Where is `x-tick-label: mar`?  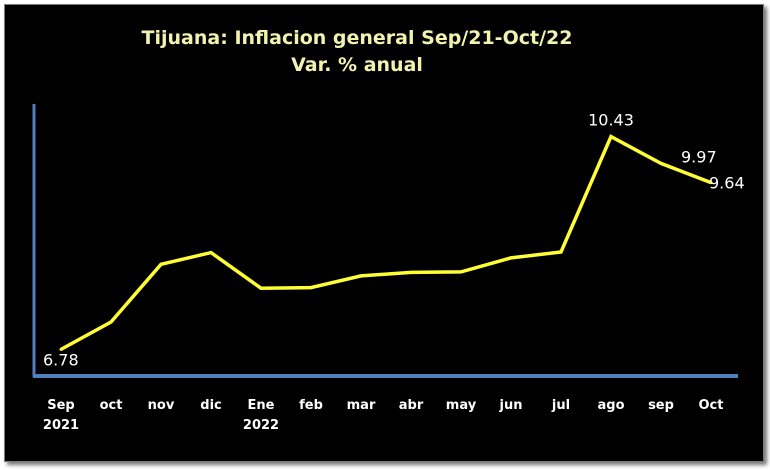 x-tick-label: mar is located at coordinates (361, 405).